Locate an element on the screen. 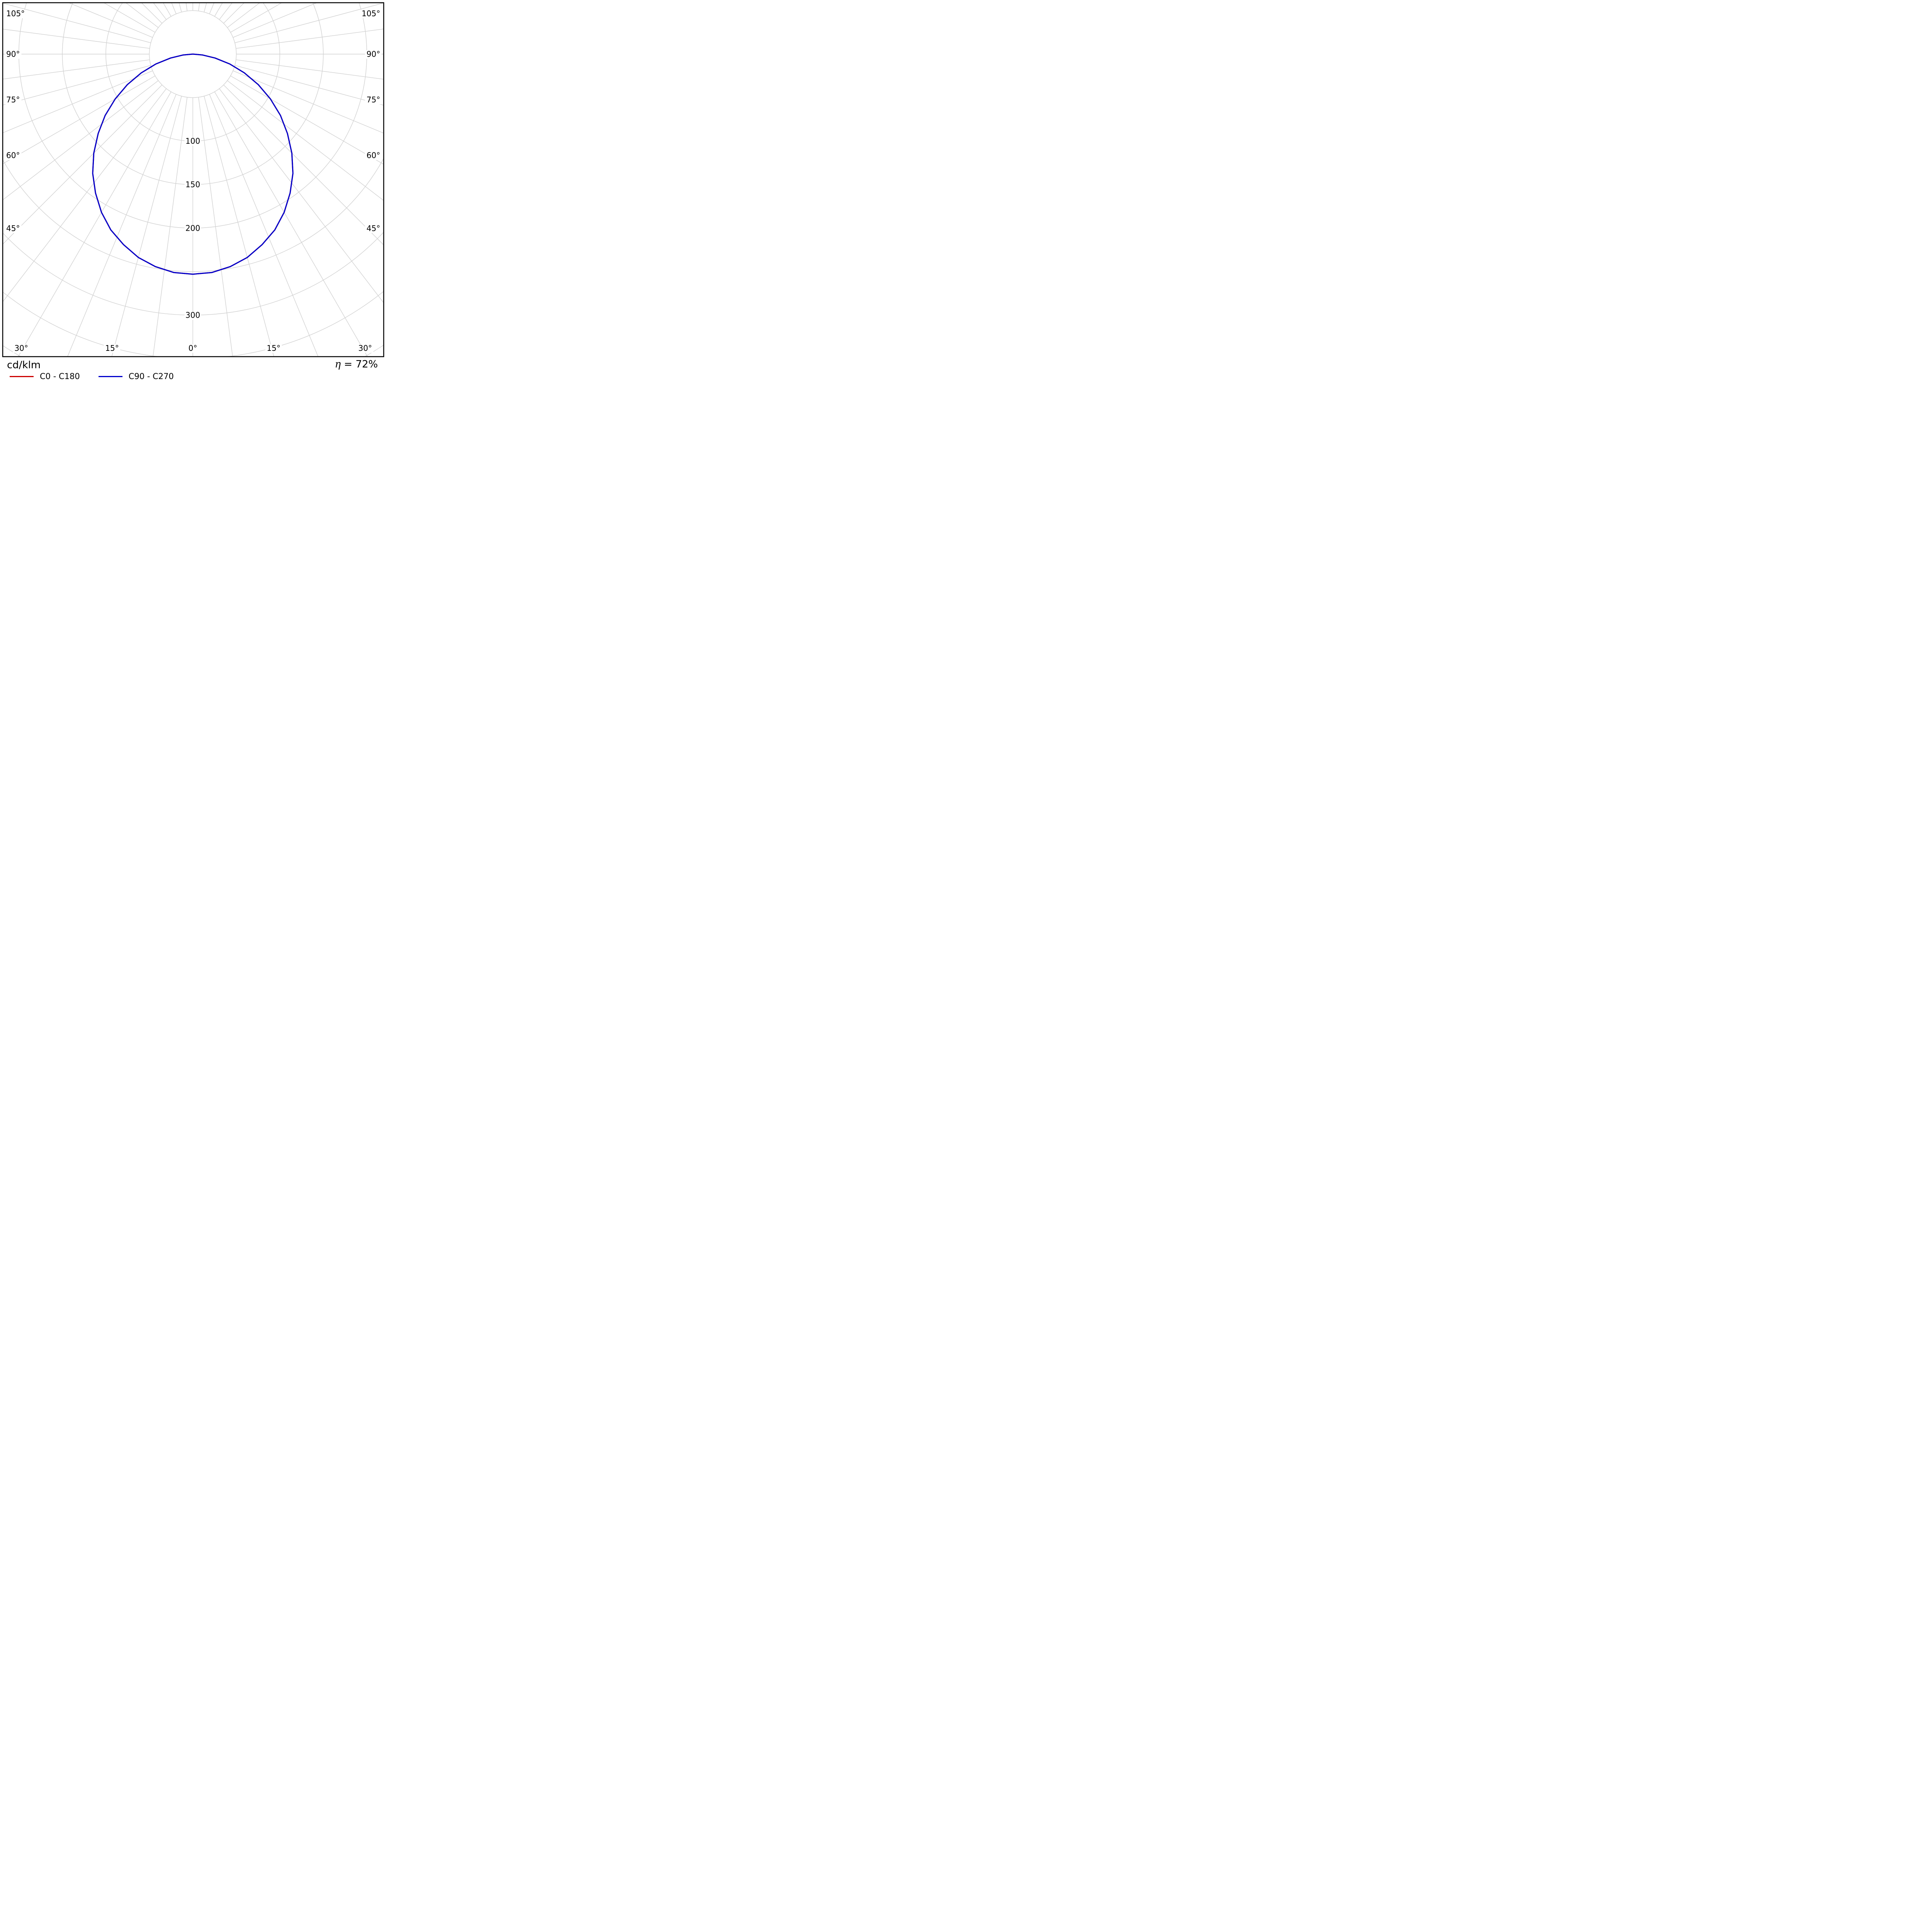  plot-border is located at coordinates (193, 179).